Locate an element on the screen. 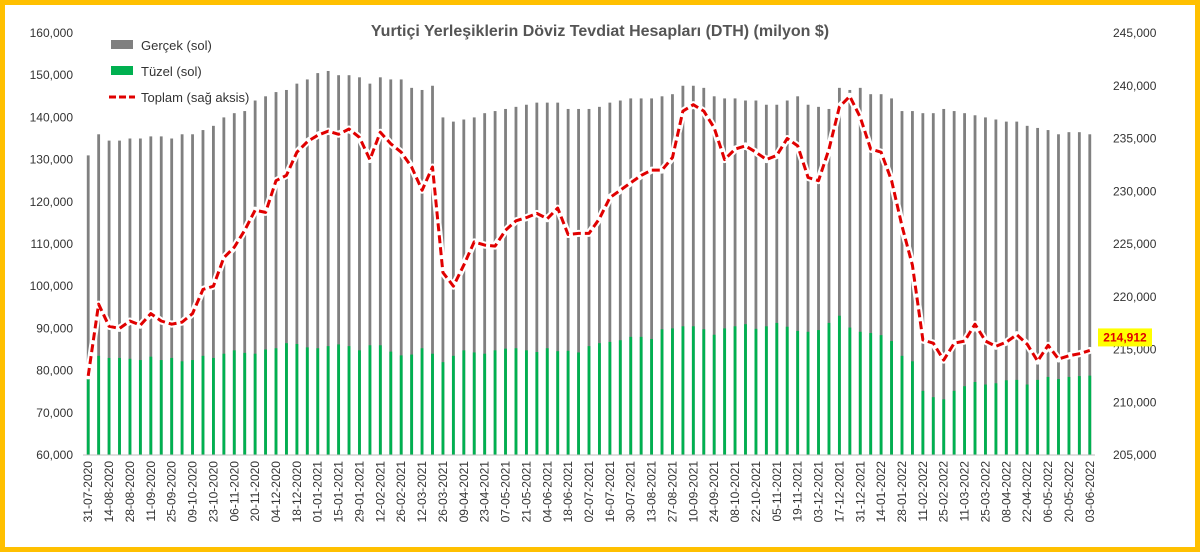 The width and height of the screenshot is (1200, 552). x-tick-label: 31-12-2021 is located at coordinates (860, 492).